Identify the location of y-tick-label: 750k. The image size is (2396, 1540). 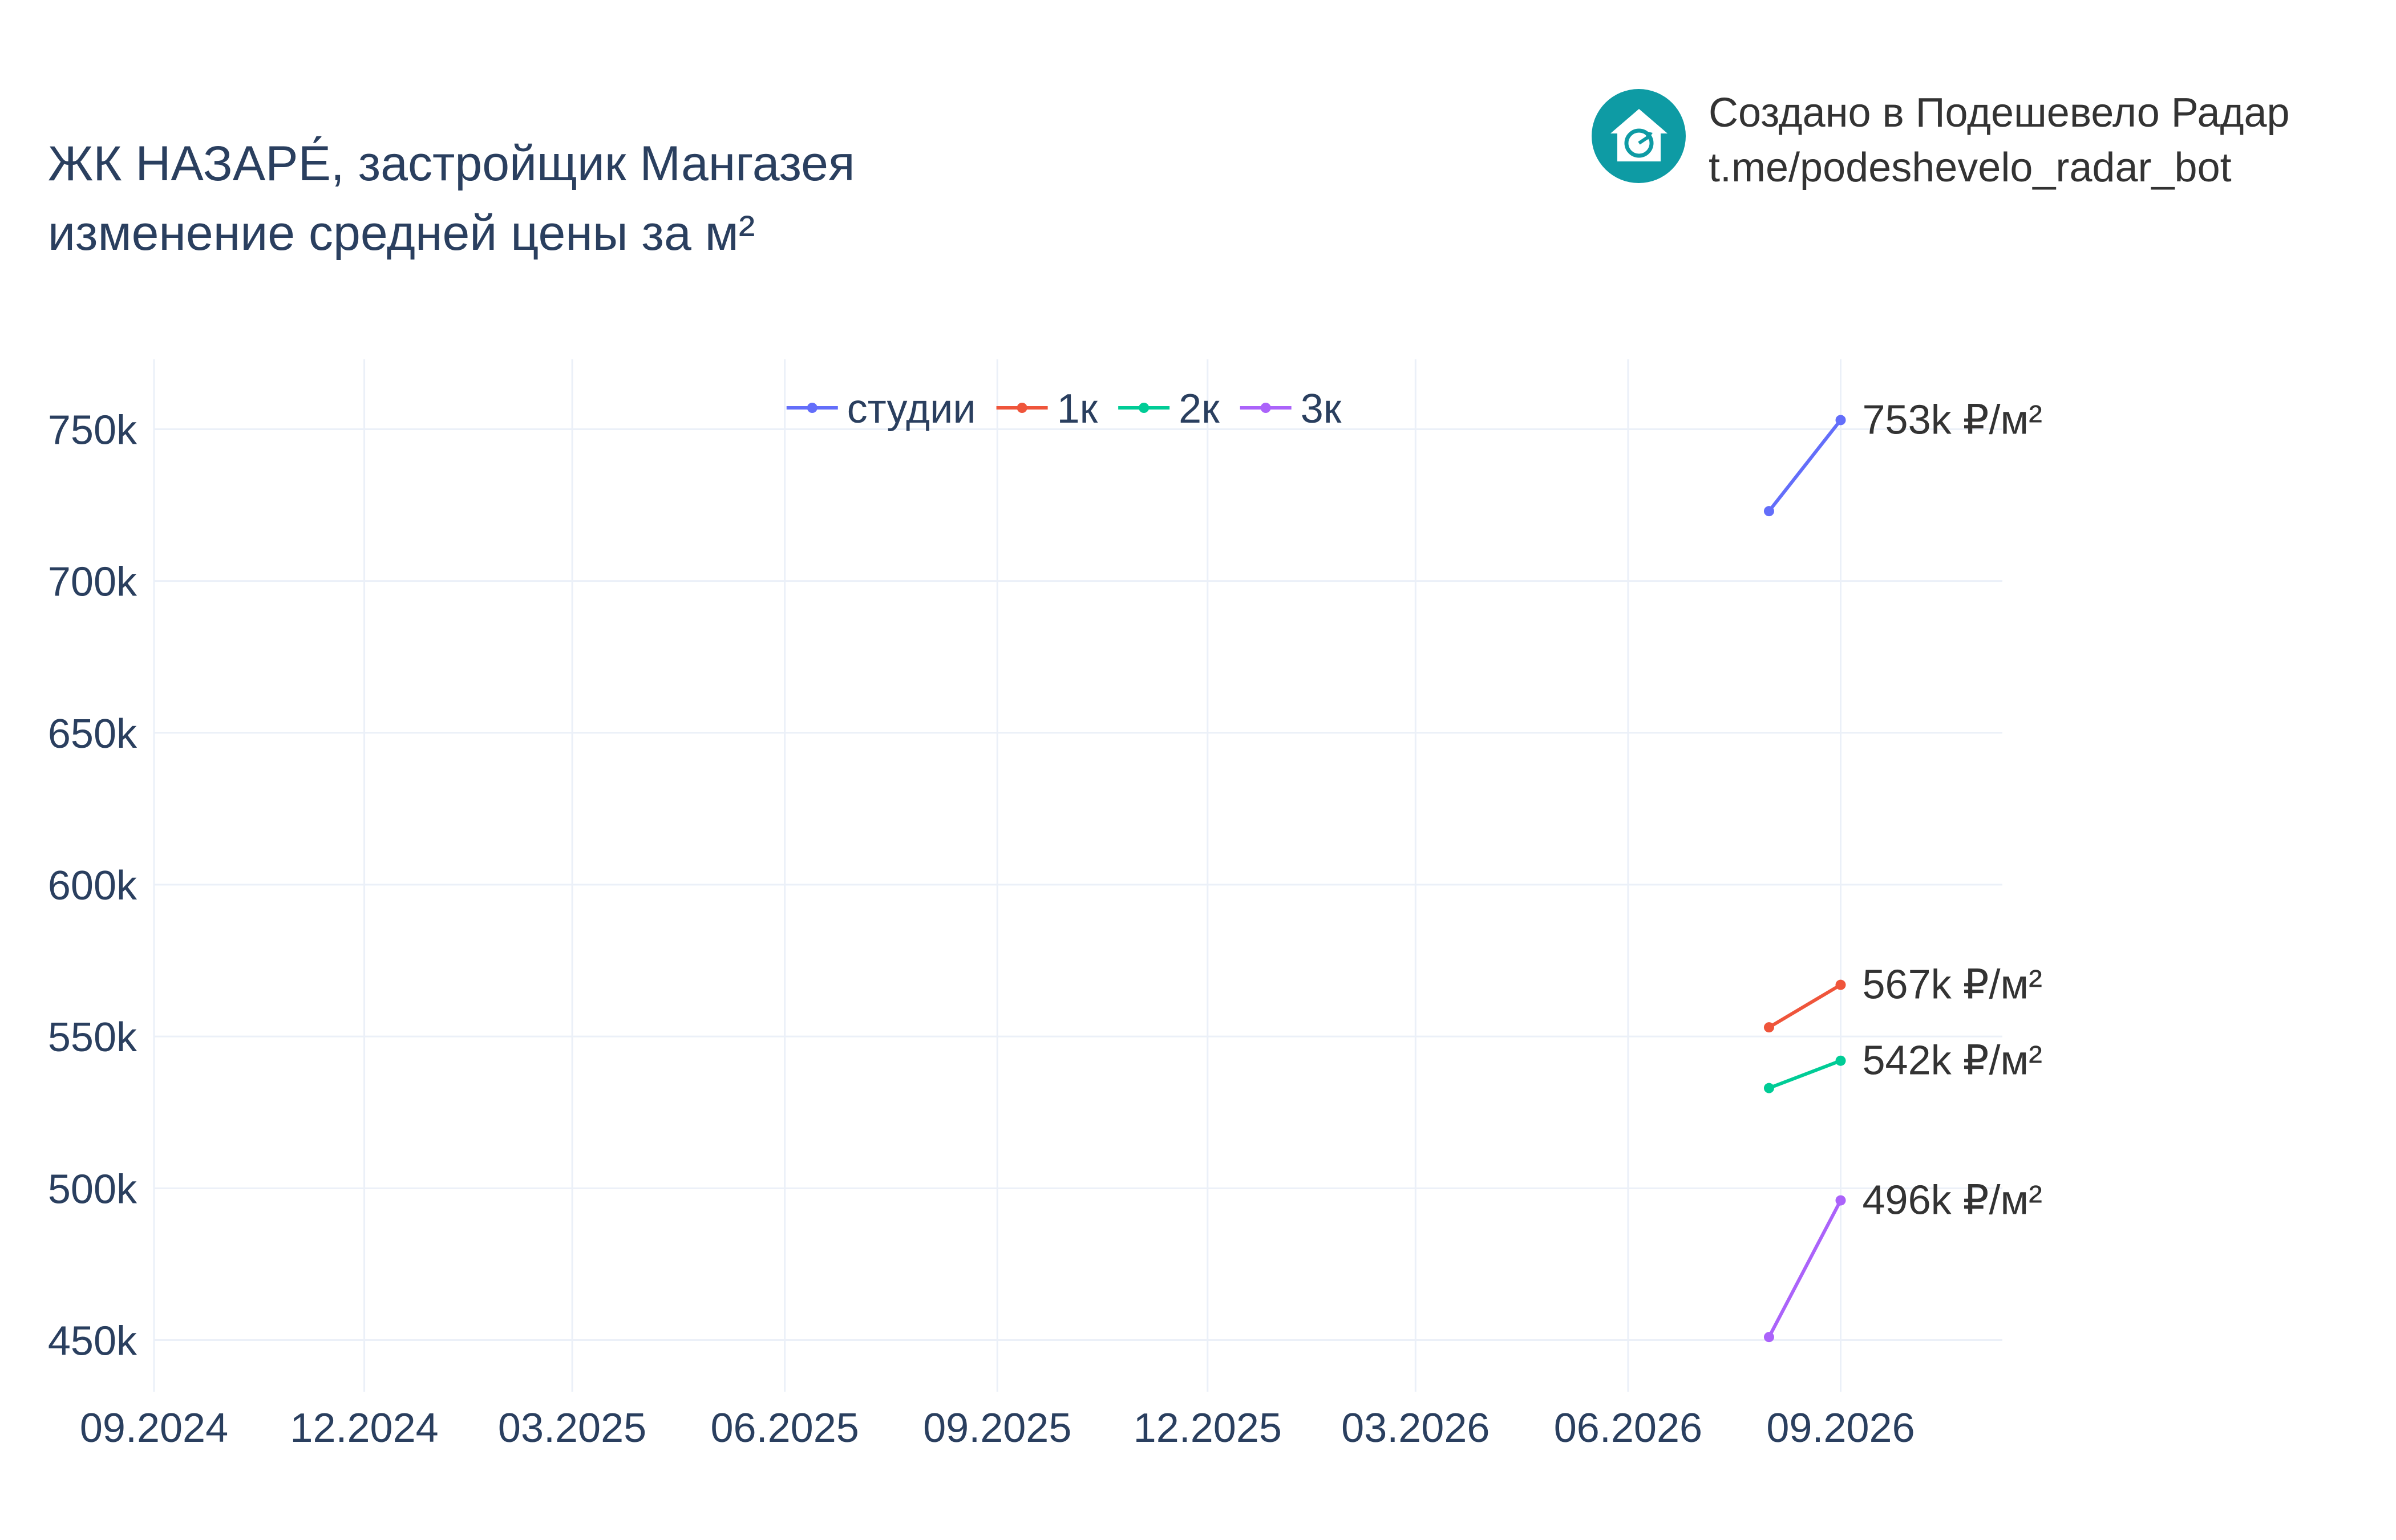
(92, 430).